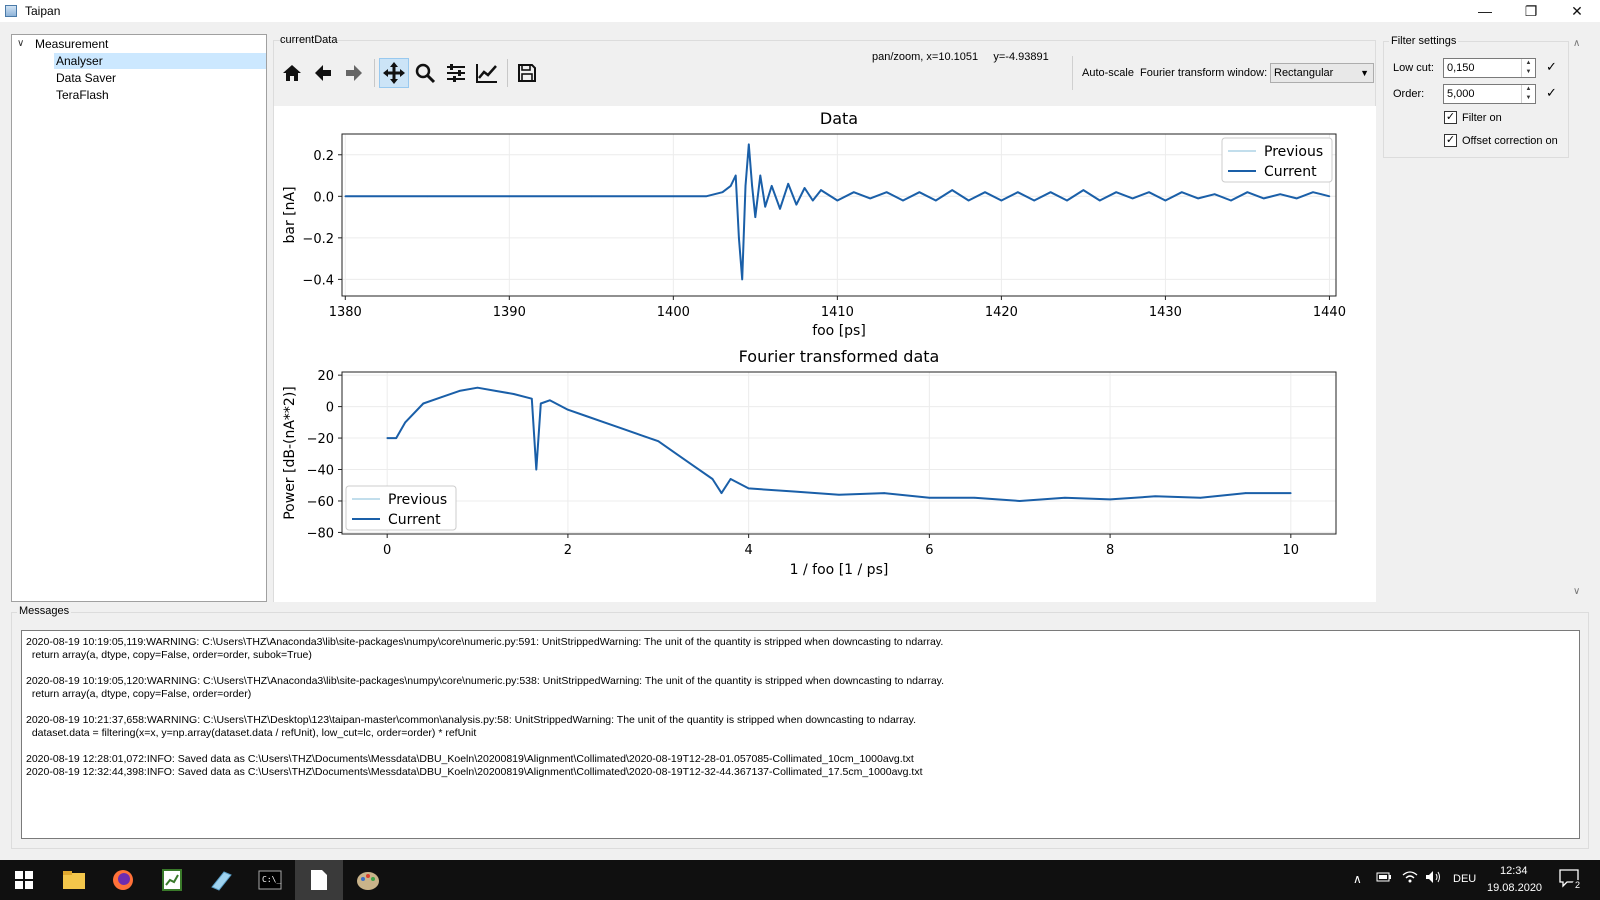 This screenshot has height=900, width=1600. What do you see at coordinates (929, 550) in the screenshot?
I see `x-tick-label: 6` at bounding box center [929, 550].